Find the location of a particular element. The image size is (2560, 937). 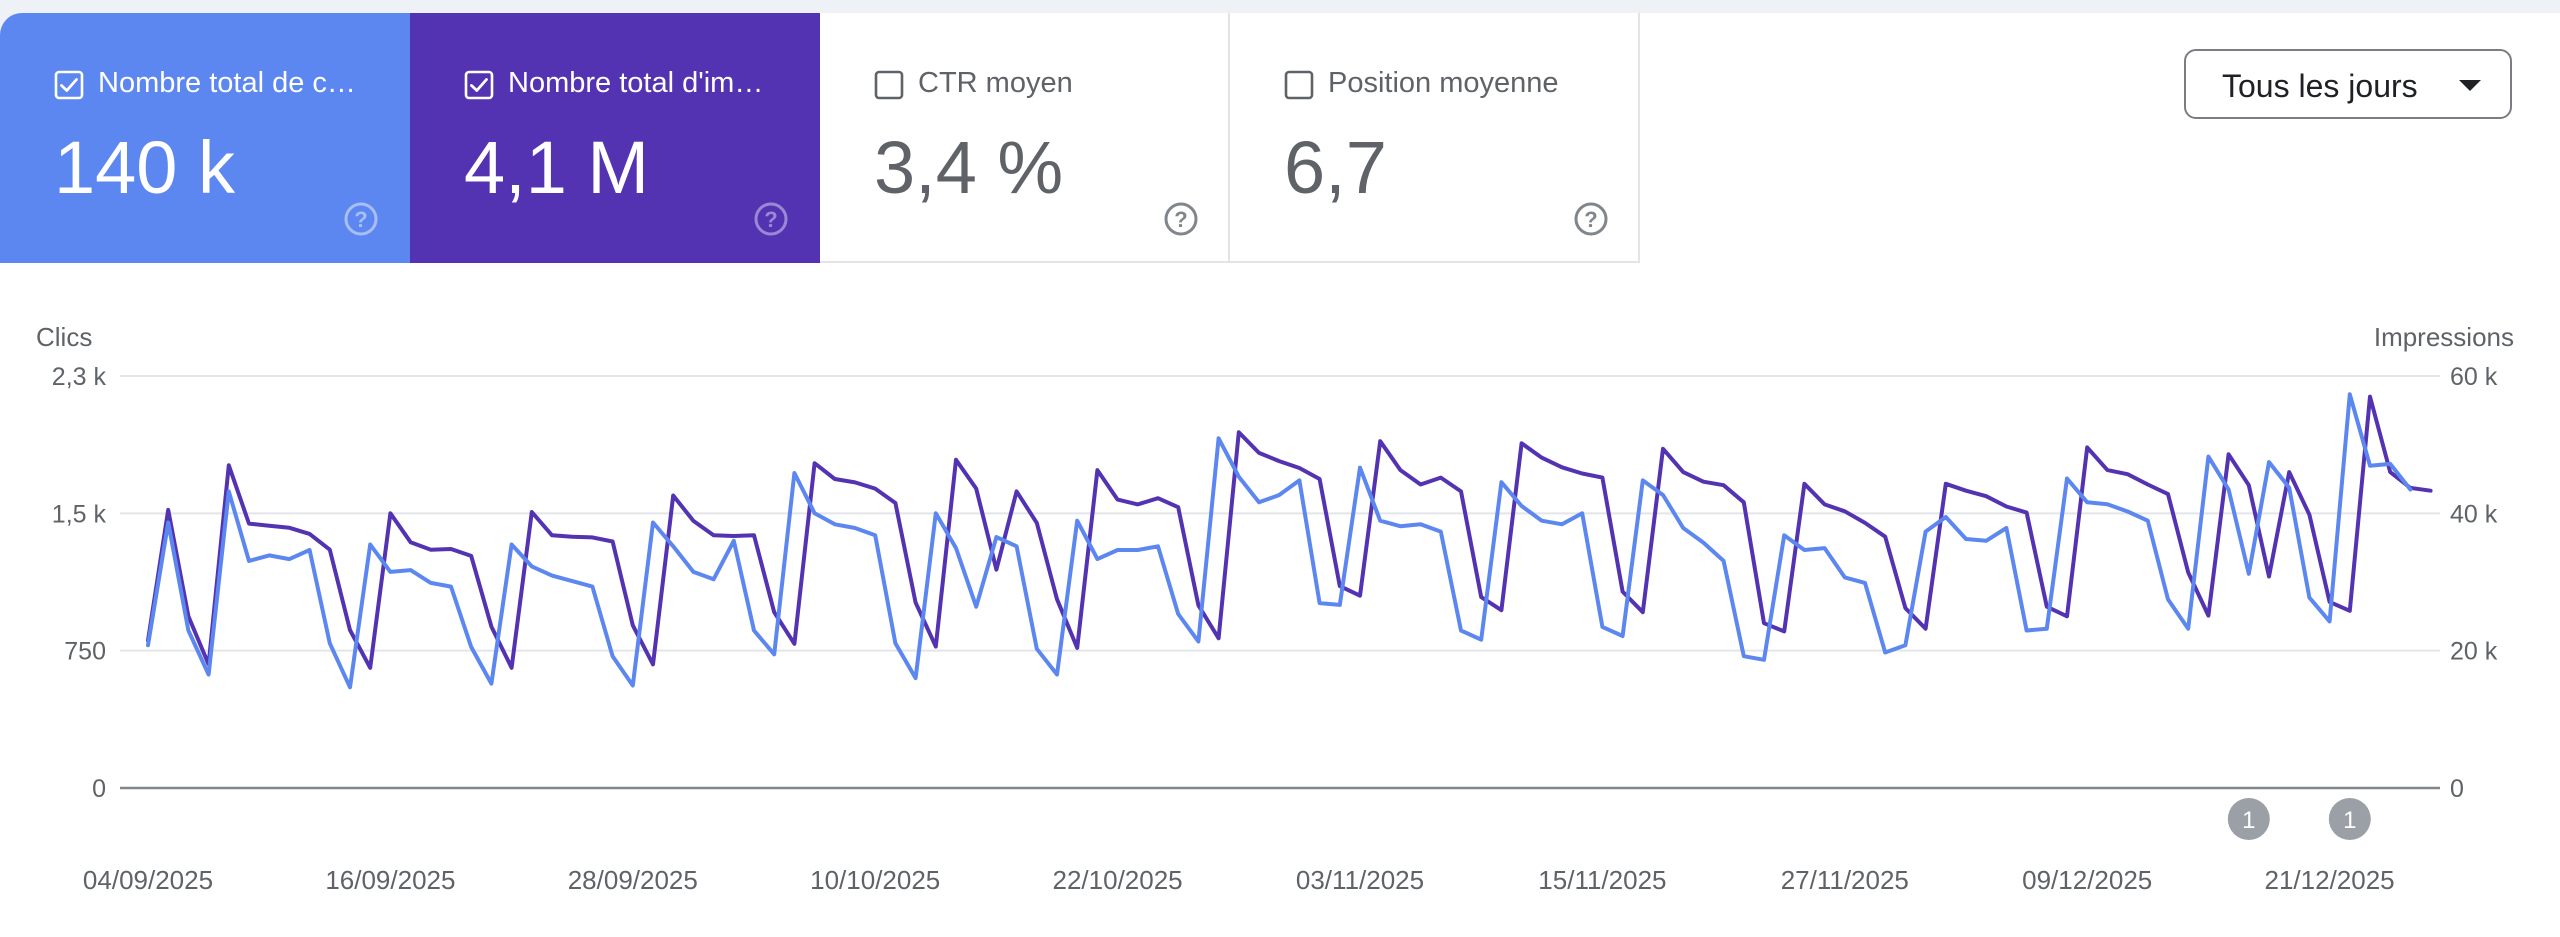

metric-label: Position moyenne is located at coordinates (1443, 83).